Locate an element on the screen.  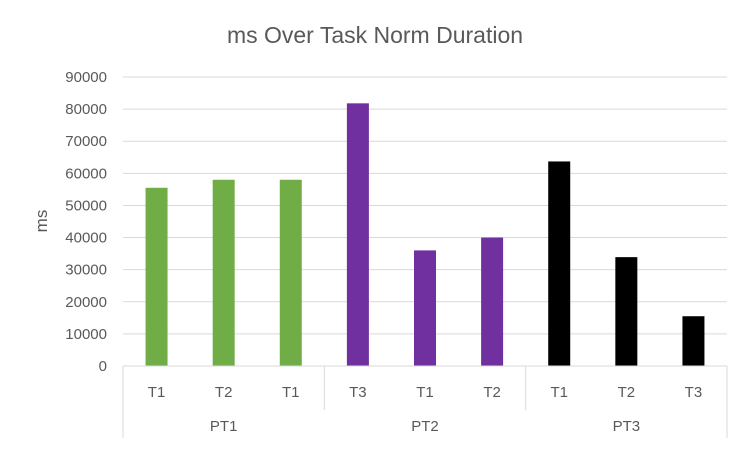
y-tick-label: 80000 is located at coordinates (86, 109).